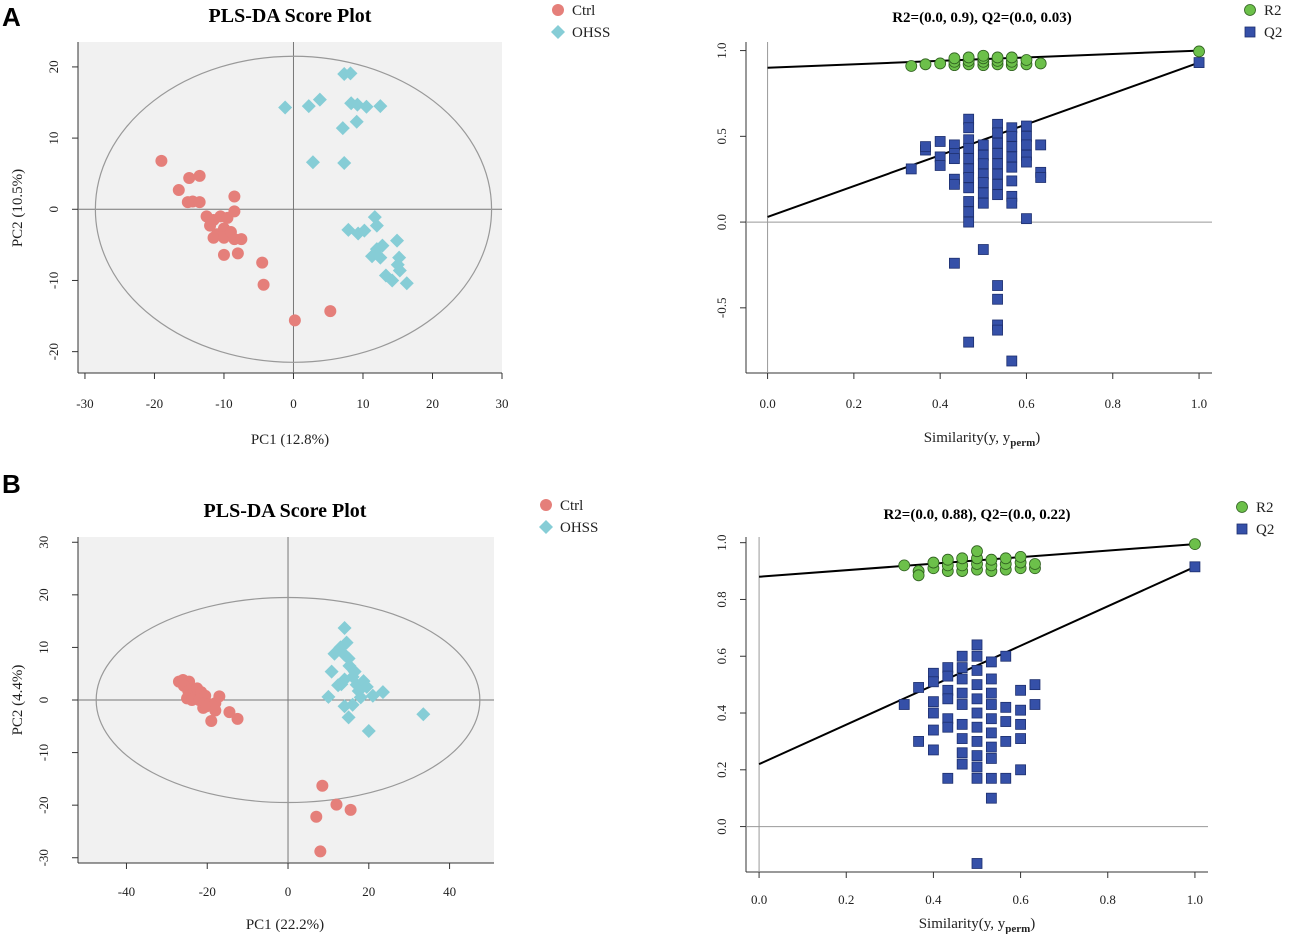  What do you see at coordinates (933, 899) in the screenshot?
I see `x-tick-label: 0.4` at bounding box center [933, 899].